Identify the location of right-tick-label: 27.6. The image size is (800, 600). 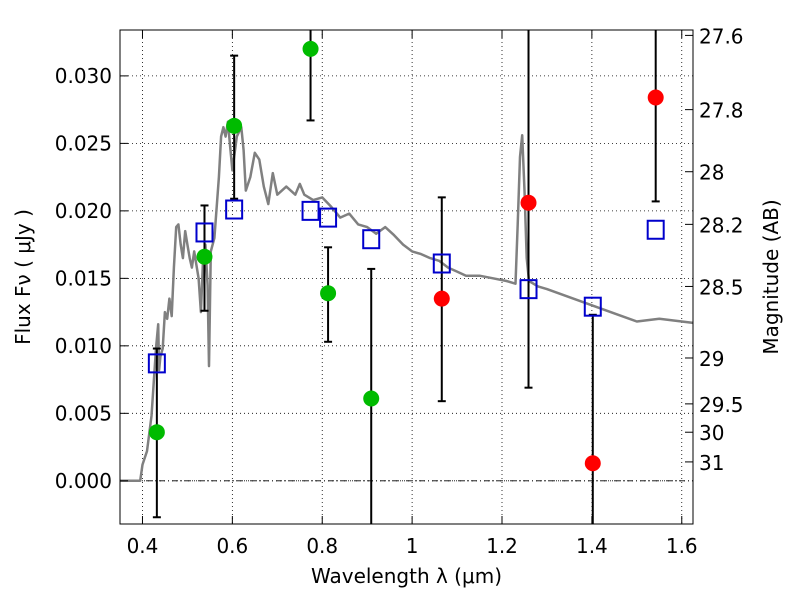
(721, 36).